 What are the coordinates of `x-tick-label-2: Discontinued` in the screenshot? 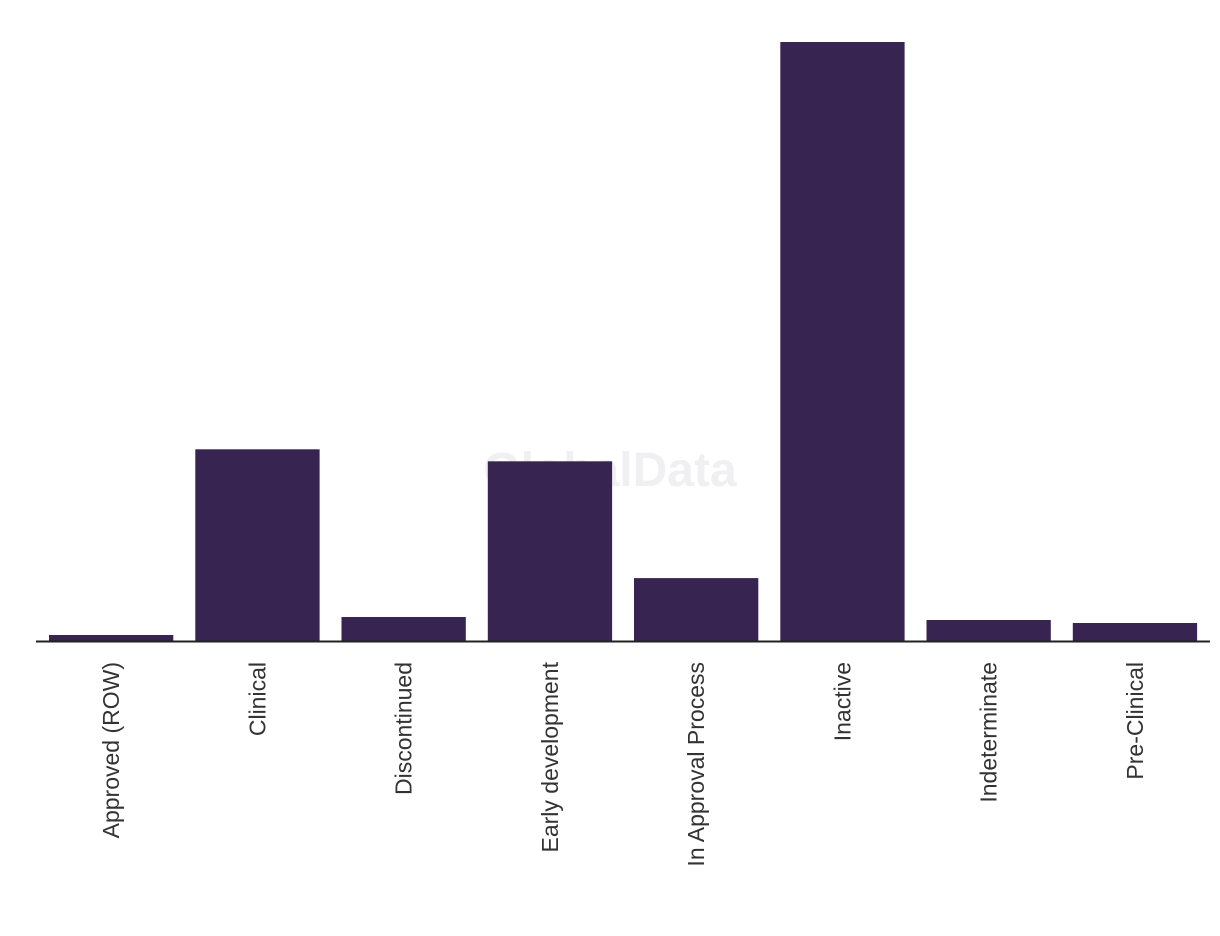 It's located at (404, 728).